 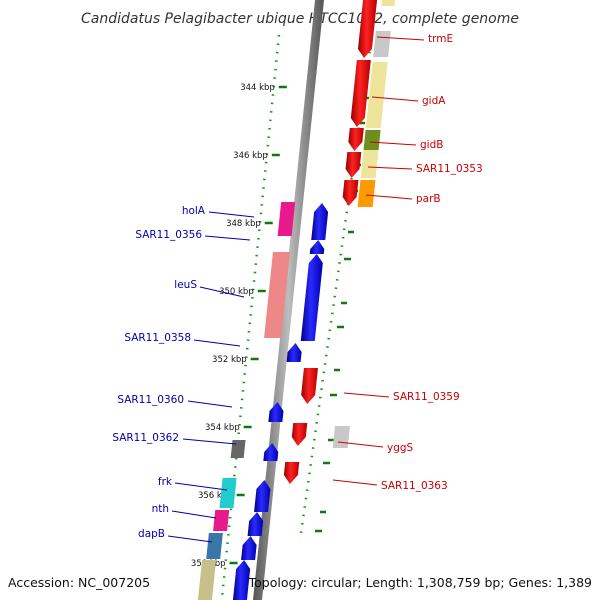 I want to click on forward-feature-label: yggS, so click(x=400, y=448).